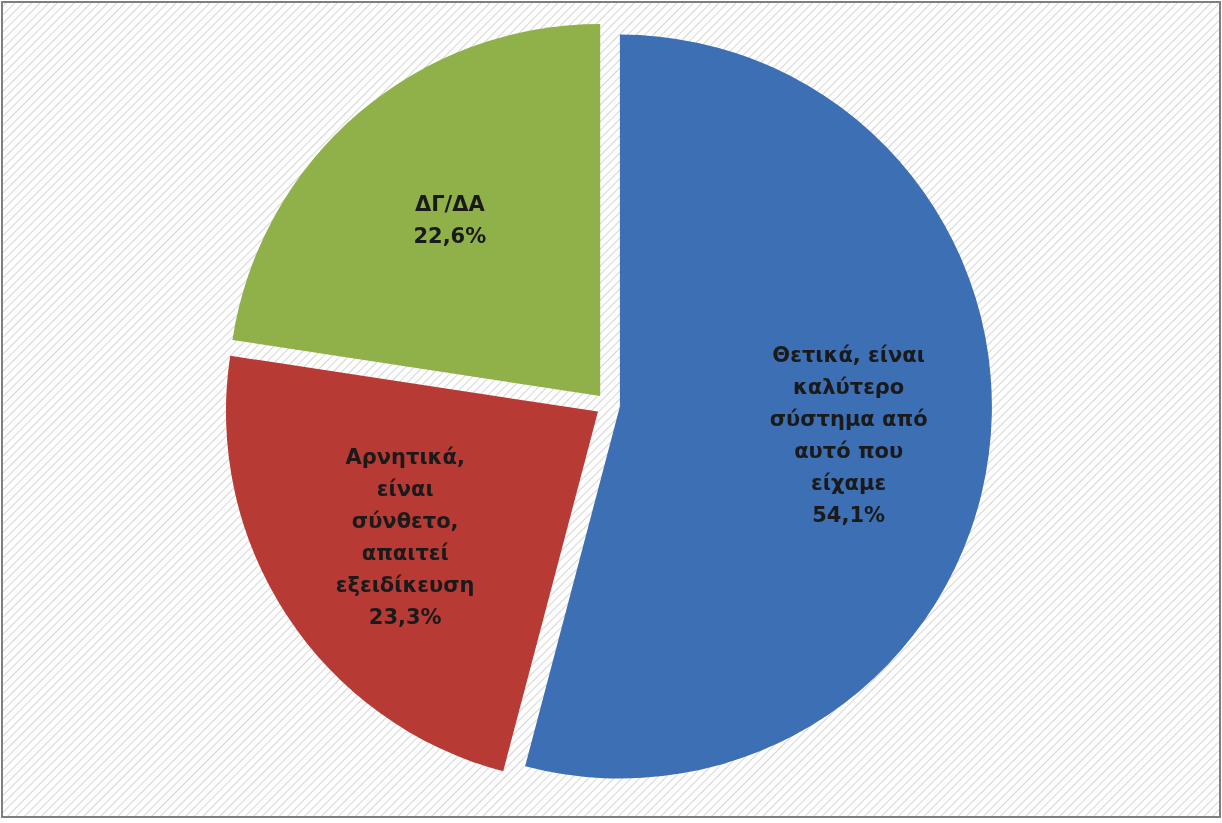 This screenshot has height=823, width=1222. What do you see at coordinates (405, 521) in the screenshot?
I see `slice-label: Αρνητικά, είναι σύνθετο, απαιτεί εξειδίκευση` at bounding box center [405, 521].